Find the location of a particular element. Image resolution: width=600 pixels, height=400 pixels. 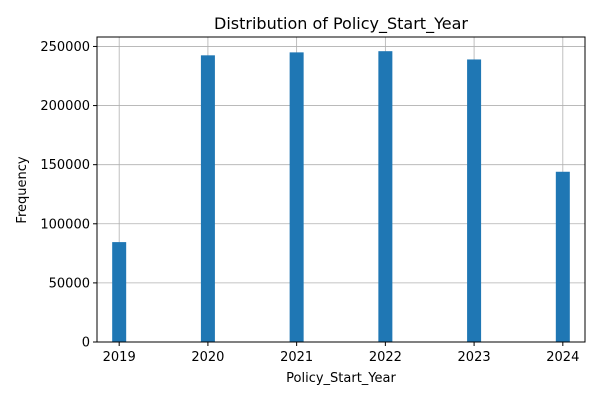

x-axis-ticks: 2019 2020 2021 2022 2023 2024 is located at coordinates (341, 353).